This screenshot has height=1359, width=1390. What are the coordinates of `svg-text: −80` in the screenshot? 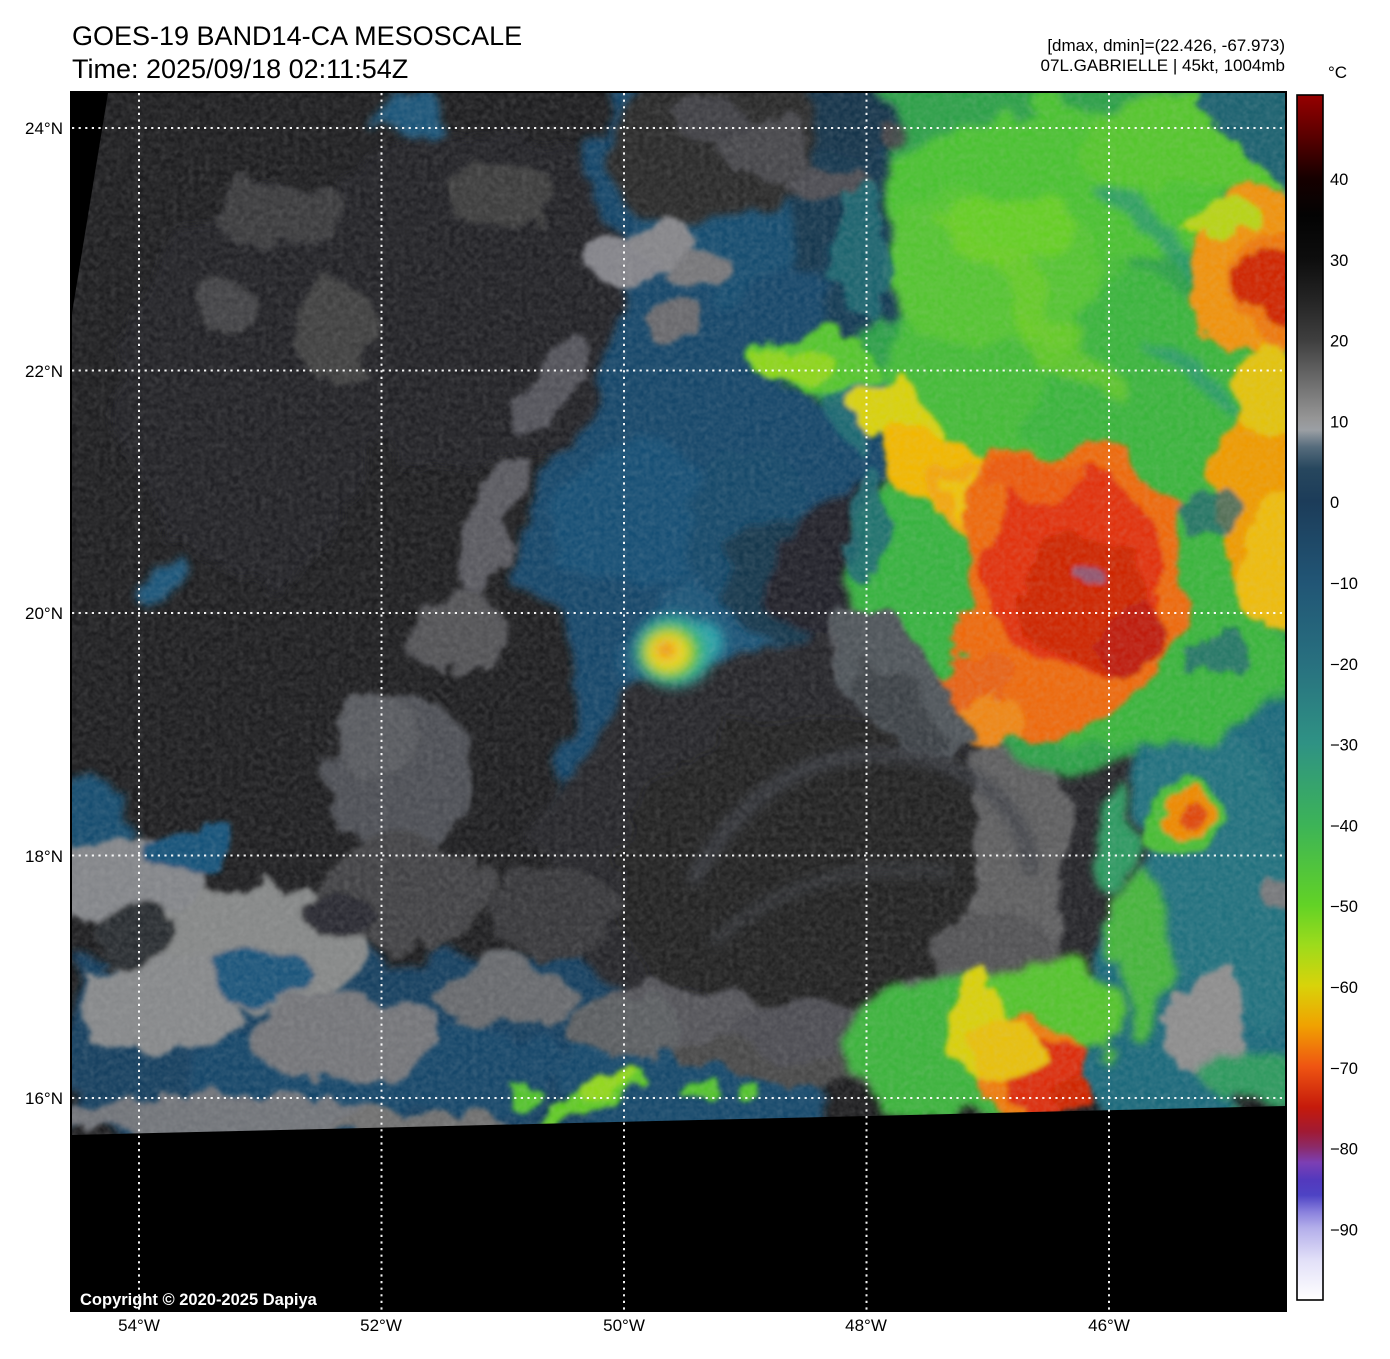 It's located at (1344, 1150).